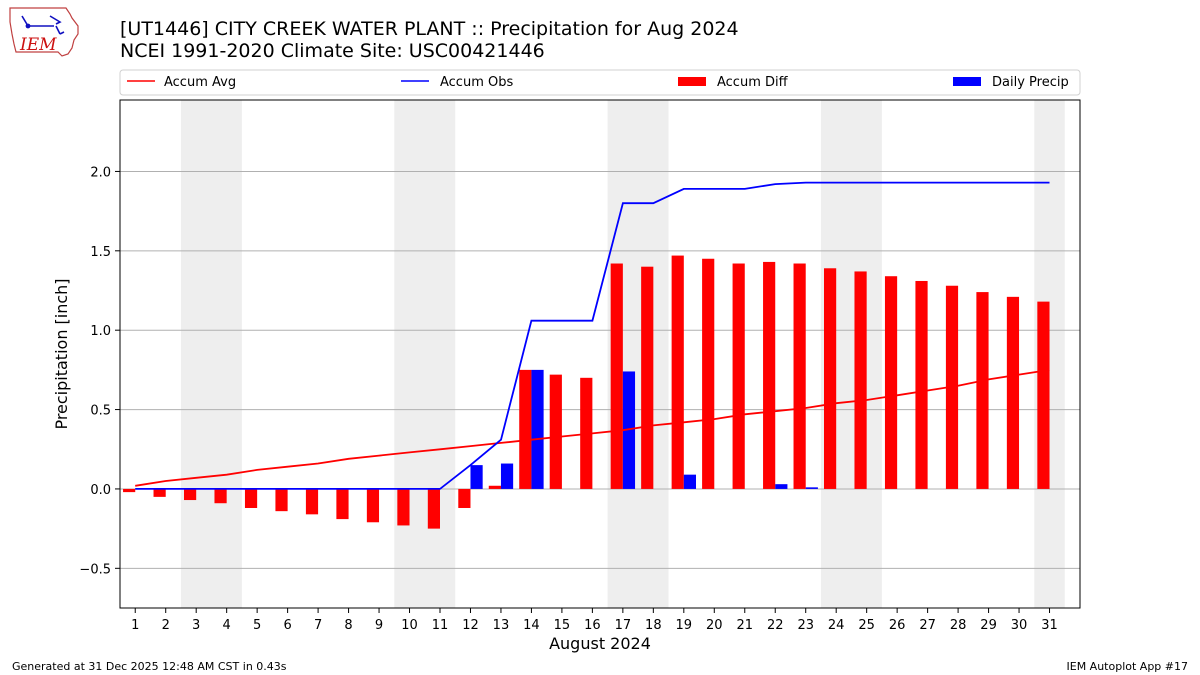  Describe the element at coordinates (562, 625) in the screenshot. I see `x-tick-label-15: 15` at that location.